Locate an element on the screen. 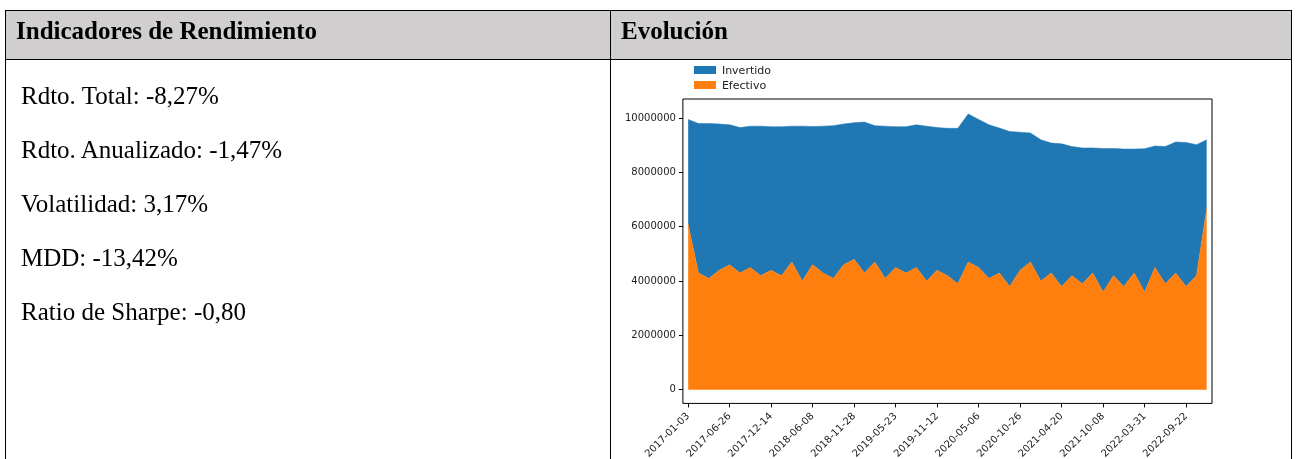 The height and width of the screenshot is (459, 1299). chart-title: Evolución is located at coordinates (951, 35).